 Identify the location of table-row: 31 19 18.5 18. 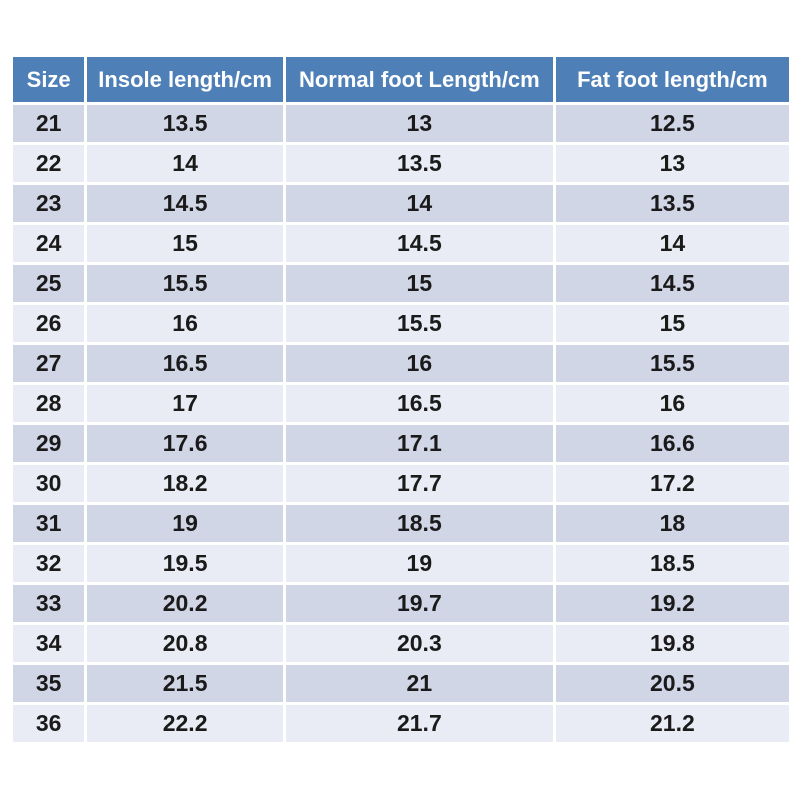
(401, 524).